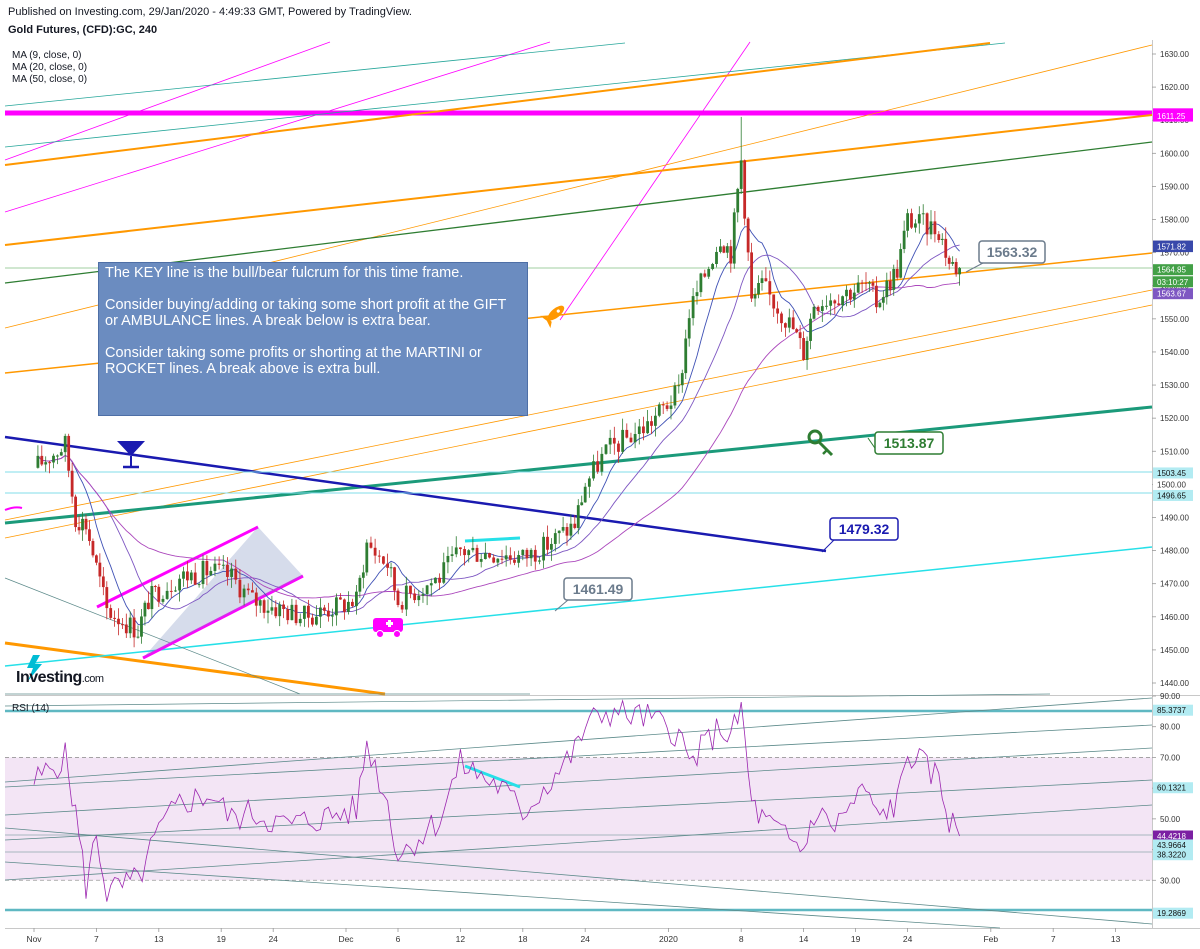 The height and width of the screenshot is (949, 1200). What do you see at coordinates (131, 455) in the screenshot?
I see `martini-icon` at bounding box center [131, 455].